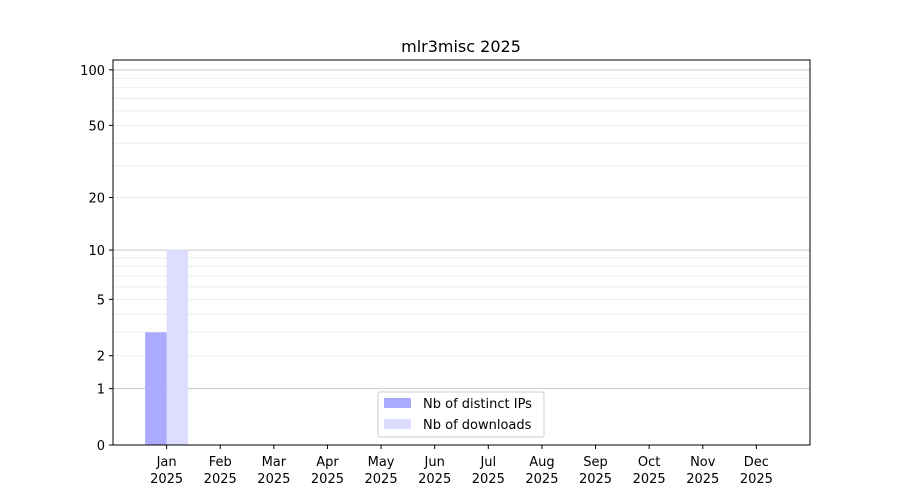 This screenshot has width=900, height=504. I want to click on x-tick-label-month: Oct, so click(649, 462).